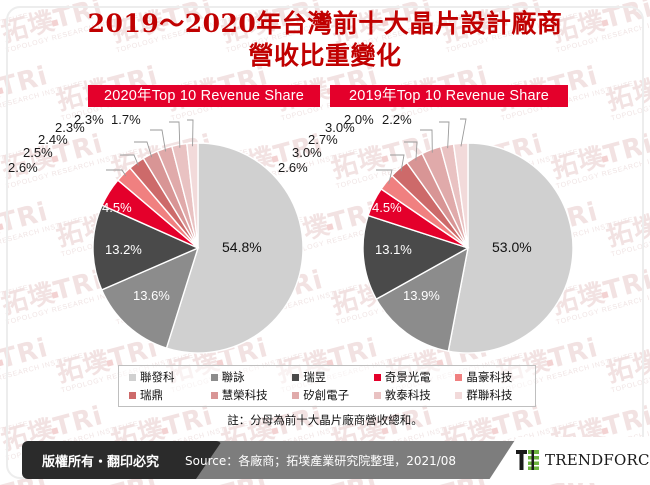  I want to click on legend-label: 聯發科, so click(157, 377).